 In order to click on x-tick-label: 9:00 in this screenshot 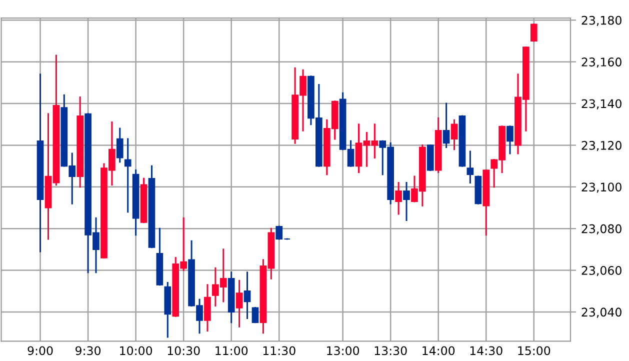, I will do `click(40, 351)`.